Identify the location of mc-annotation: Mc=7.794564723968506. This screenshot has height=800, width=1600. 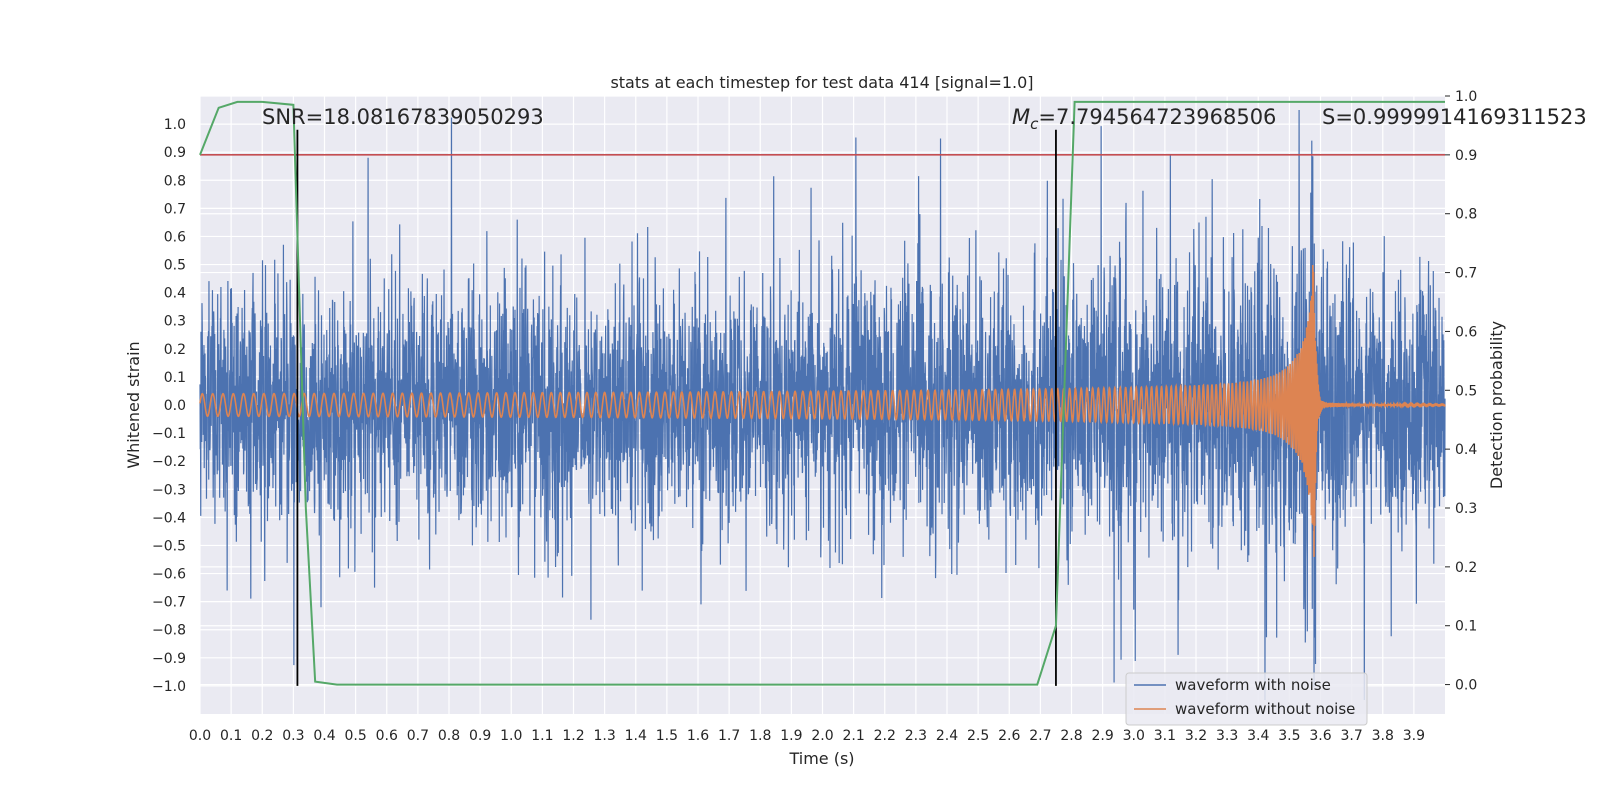
(1144, 119).